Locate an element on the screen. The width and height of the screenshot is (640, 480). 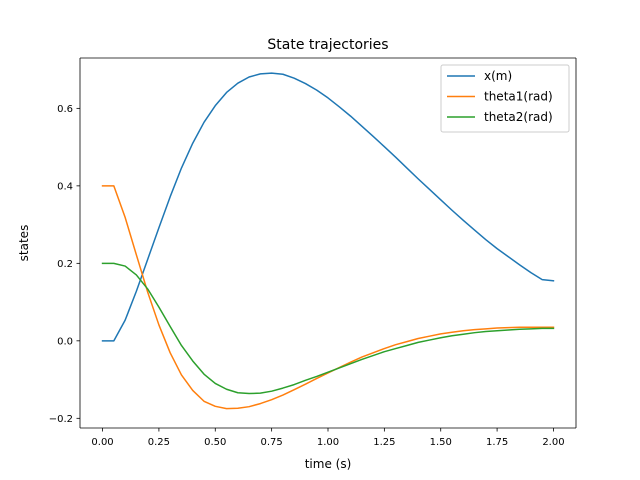
x-tick-label: 0.75 is located at coordinates (272, 442).